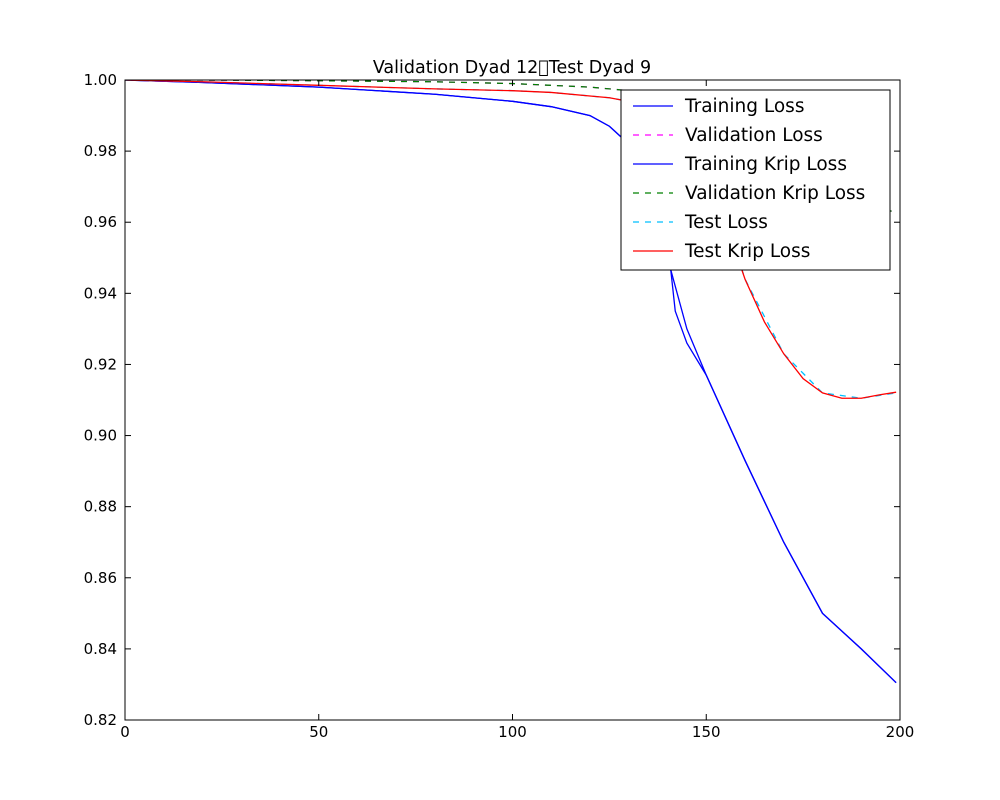  I want to click on y-tick-label: 0.90, so click(100, 436).